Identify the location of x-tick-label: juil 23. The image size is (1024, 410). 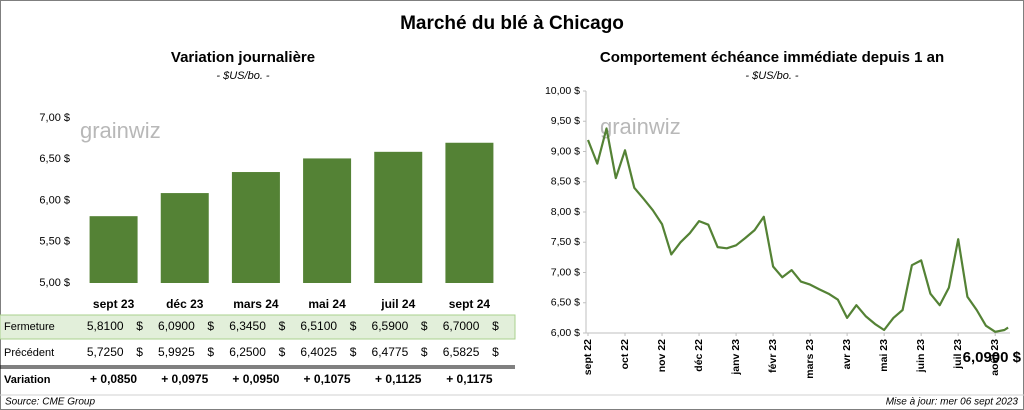
(958, 354).